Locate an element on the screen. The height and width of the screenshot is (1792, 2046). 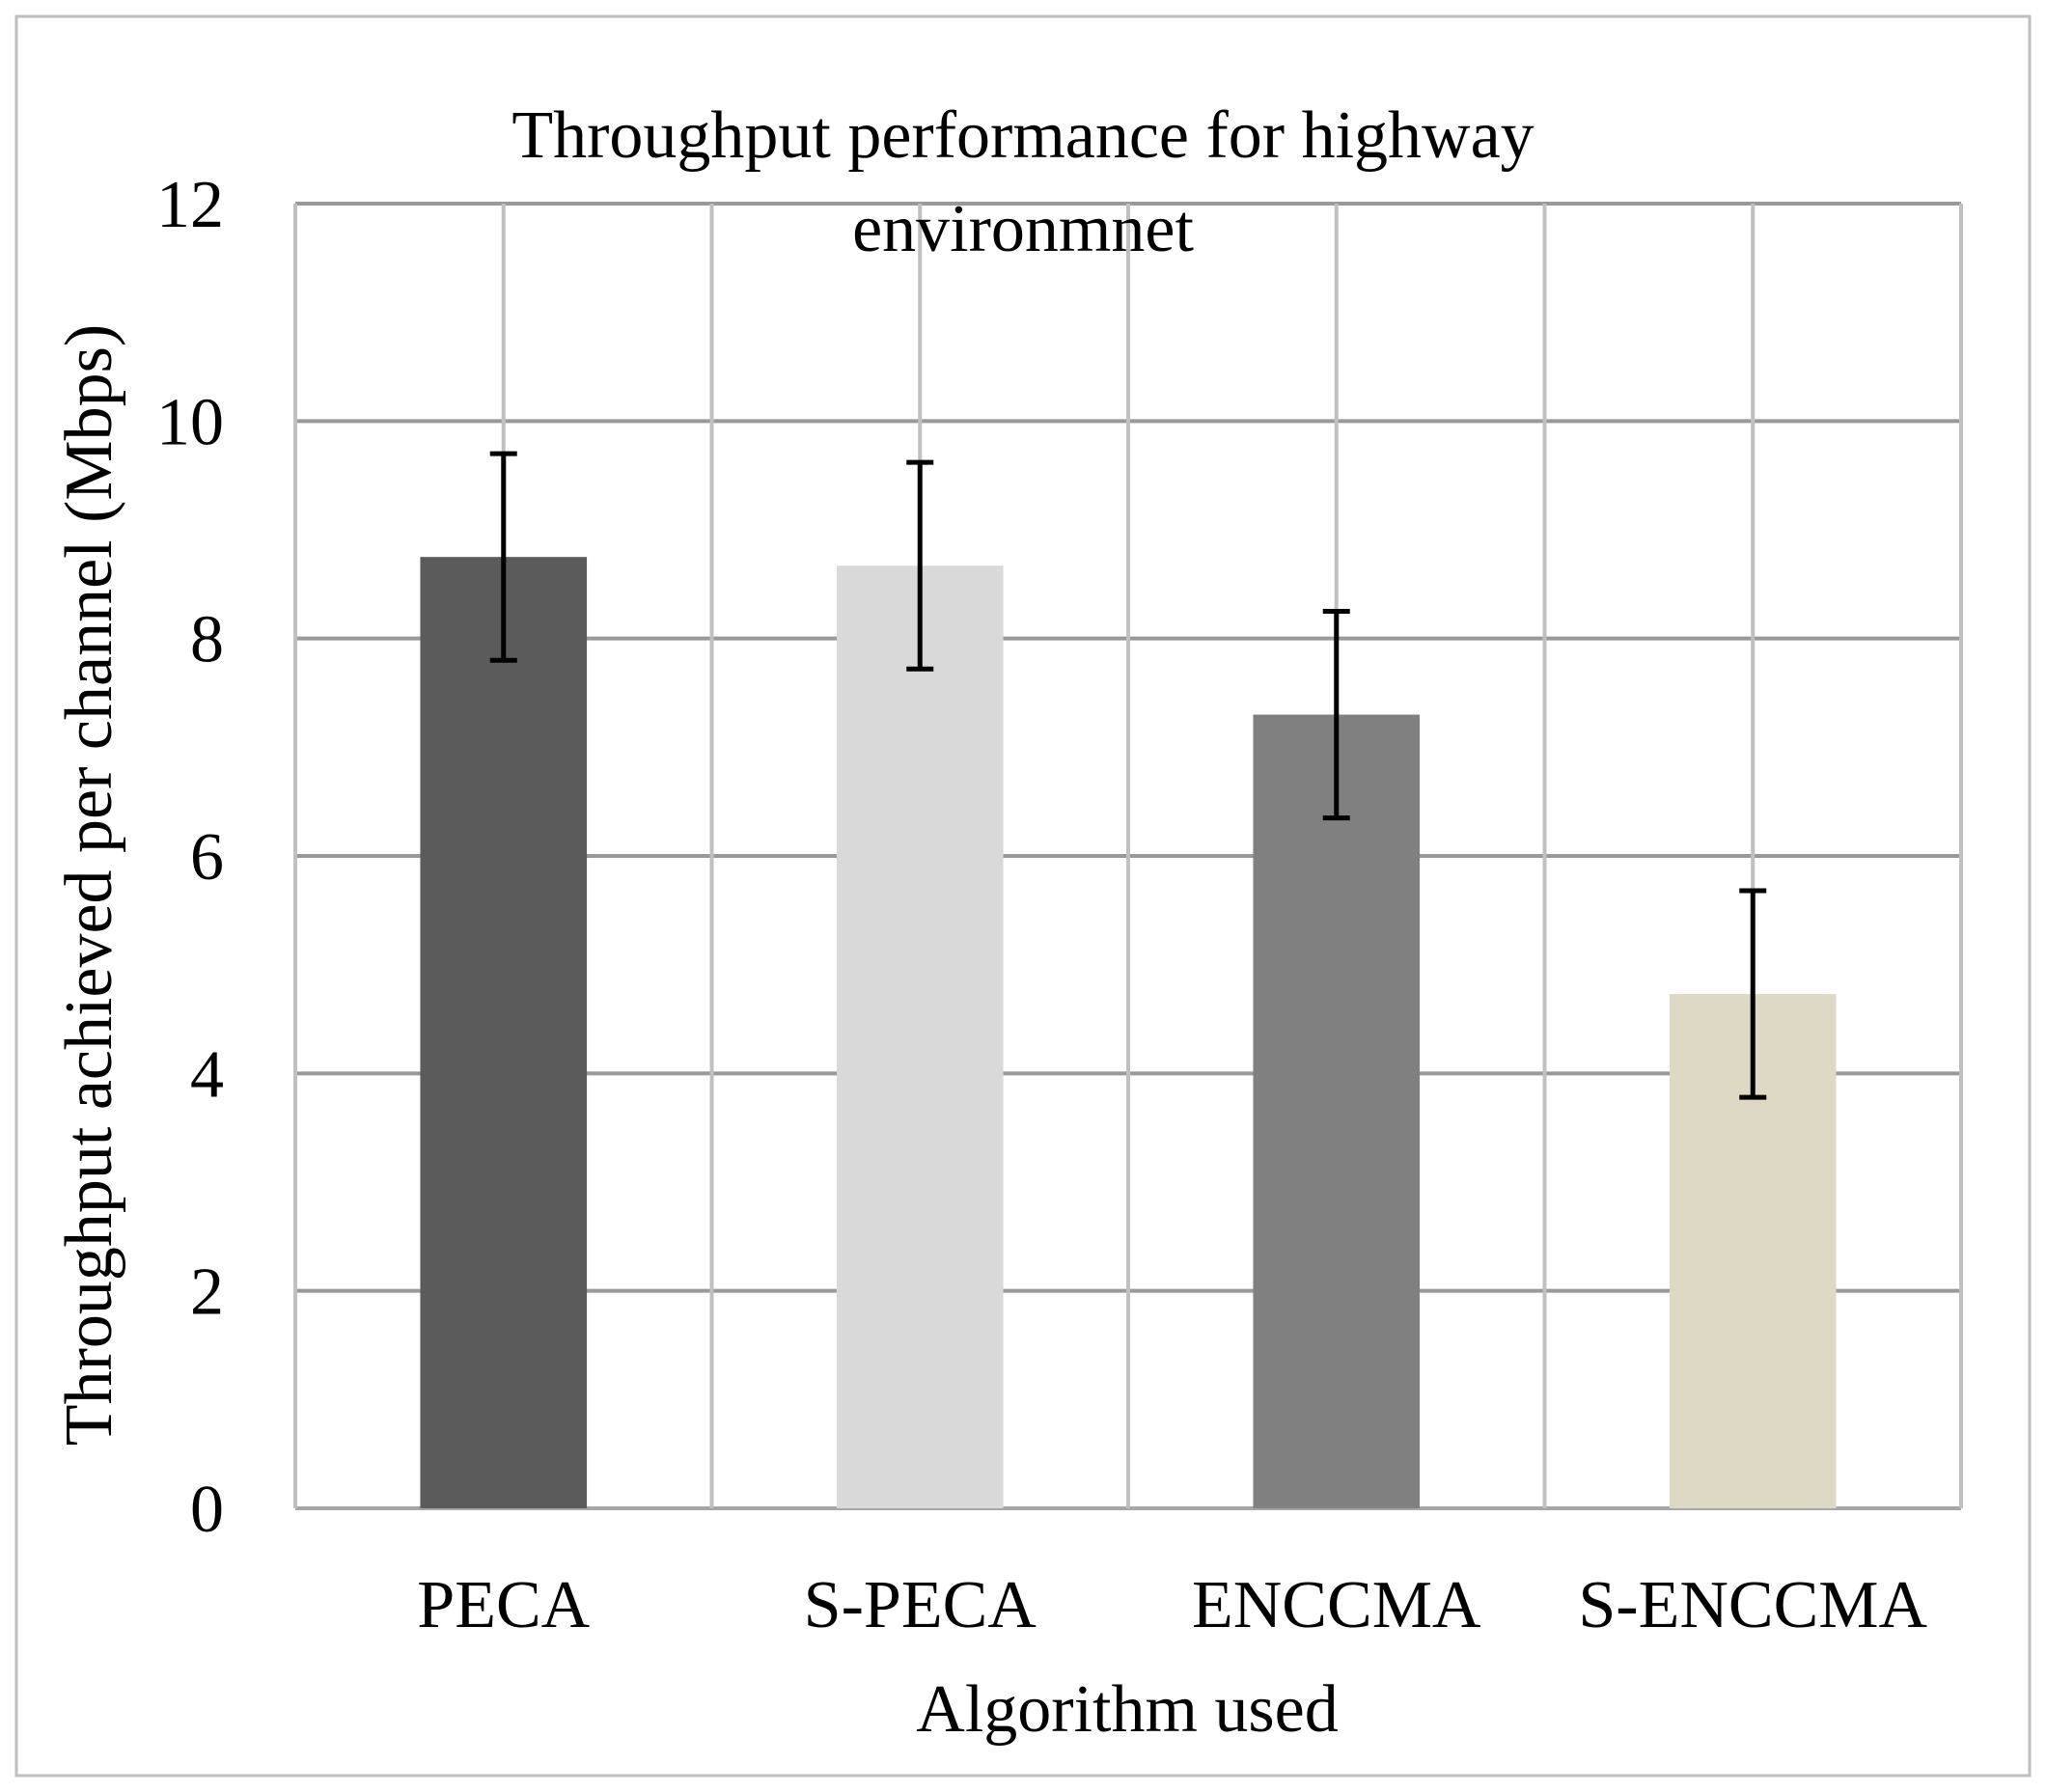
bar-peca is located at coordinates (504, 1032).